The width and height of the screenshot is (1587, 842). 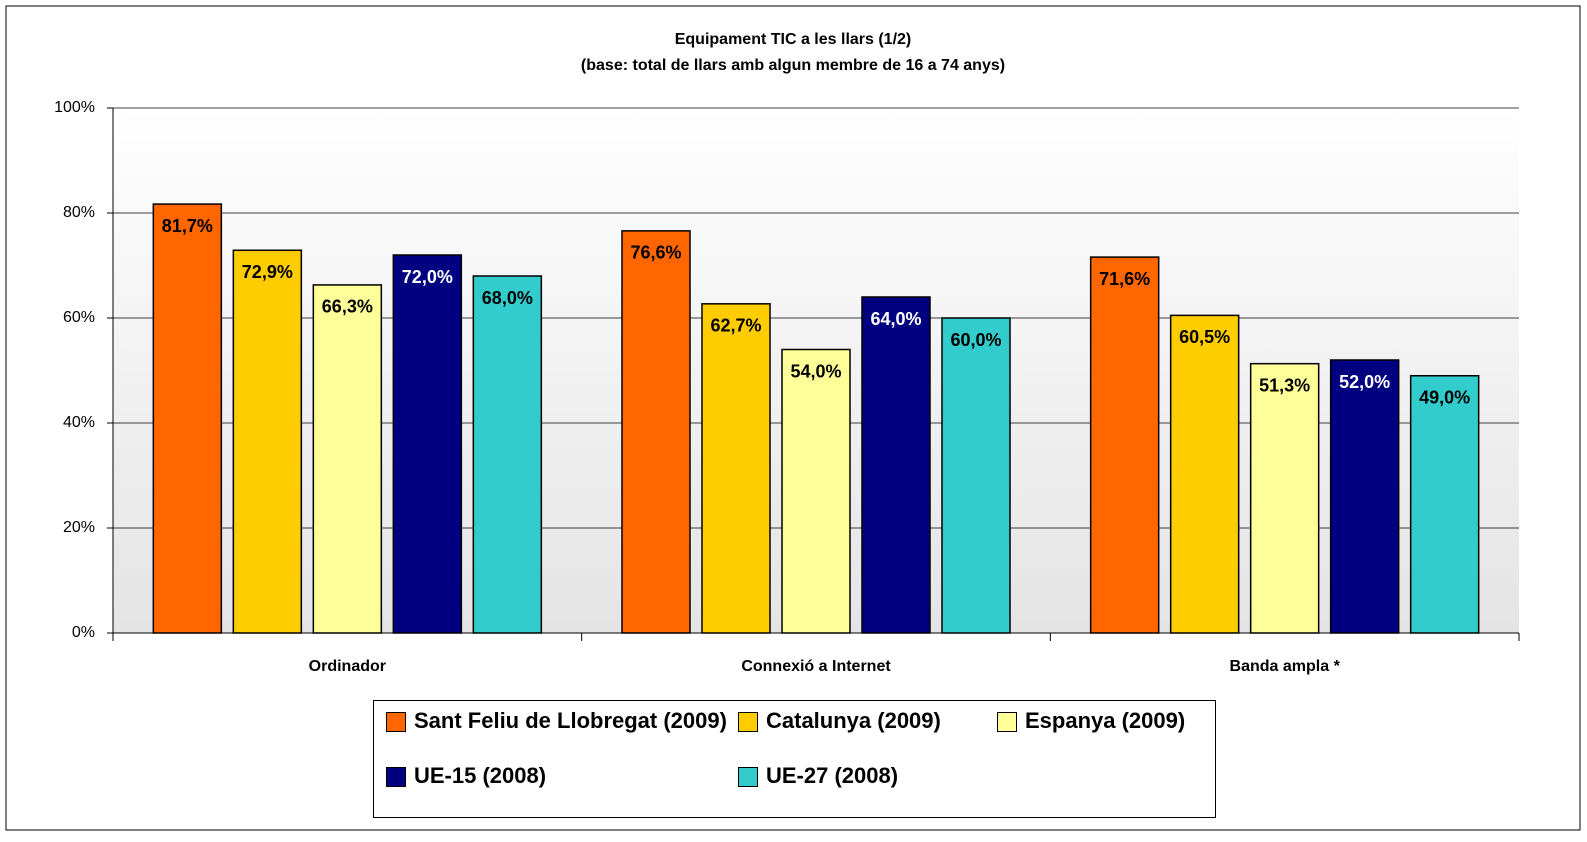 I want to click on legend-item: Espanya (2009), so click(x=1107, y=734).